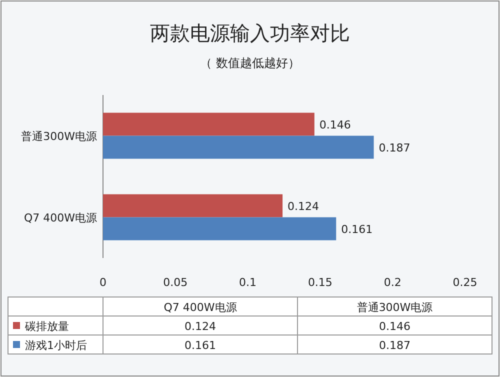 This screenshot has height=377, width=500. I want to click on x-tick-label: 0.2, so click(393, 282).